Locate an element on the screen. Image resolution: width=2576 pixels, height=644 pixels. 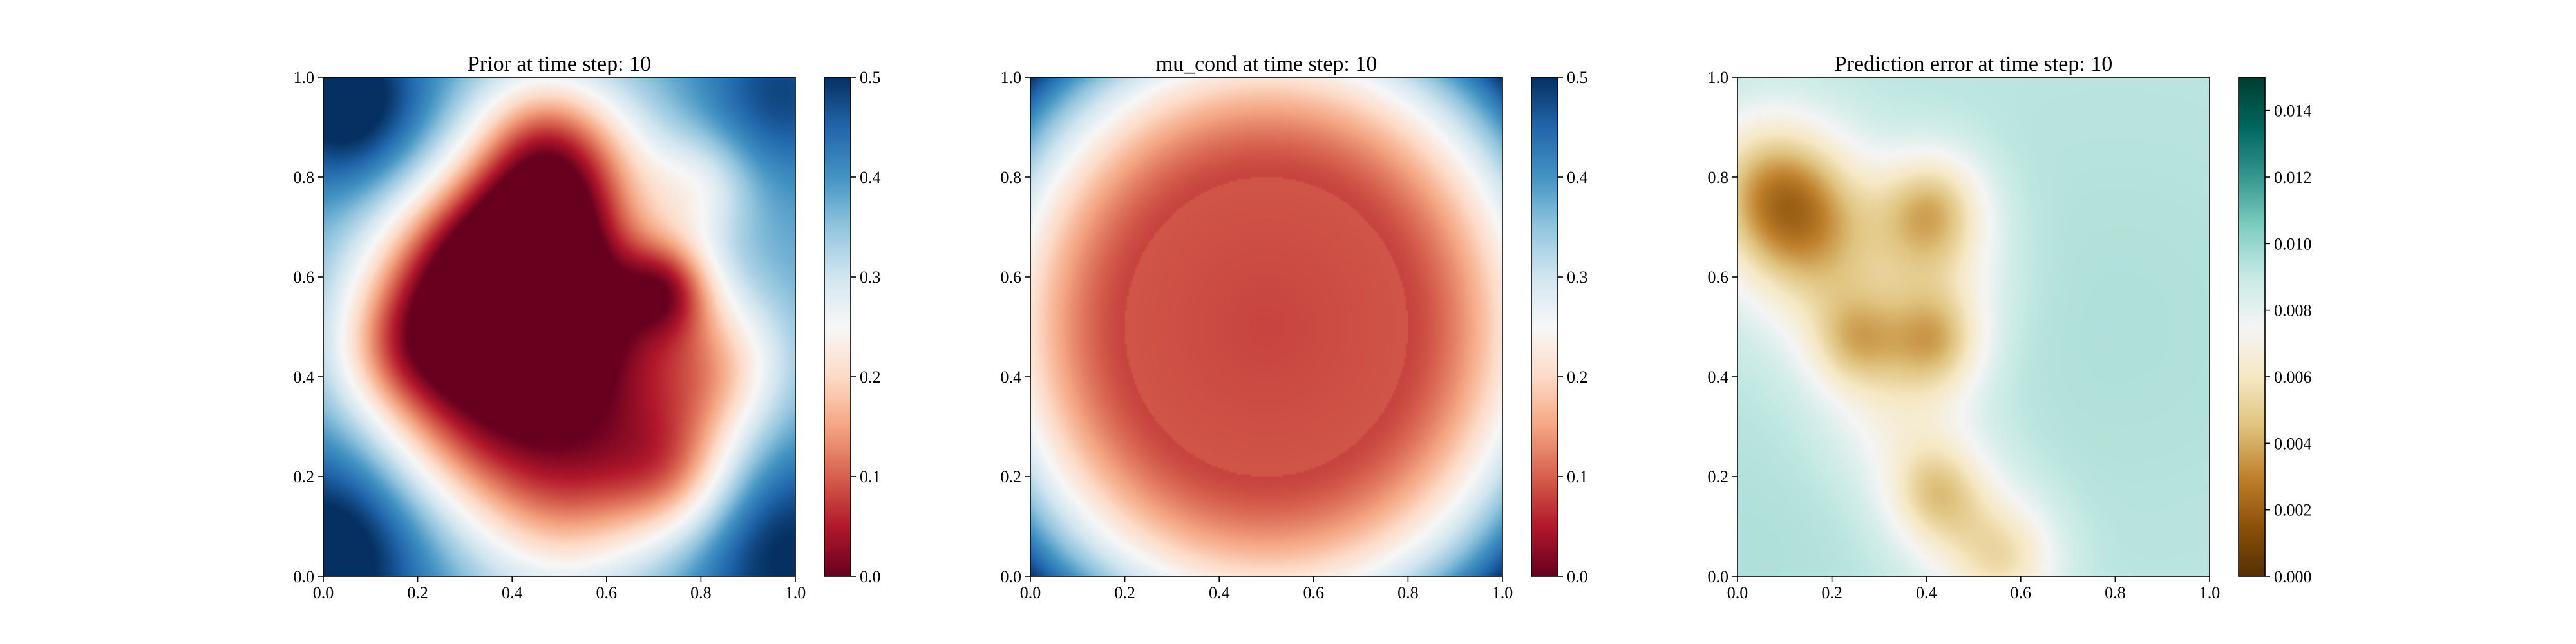
colorbar-tick-label: 0.000 is located at coordinates (2293, 576).